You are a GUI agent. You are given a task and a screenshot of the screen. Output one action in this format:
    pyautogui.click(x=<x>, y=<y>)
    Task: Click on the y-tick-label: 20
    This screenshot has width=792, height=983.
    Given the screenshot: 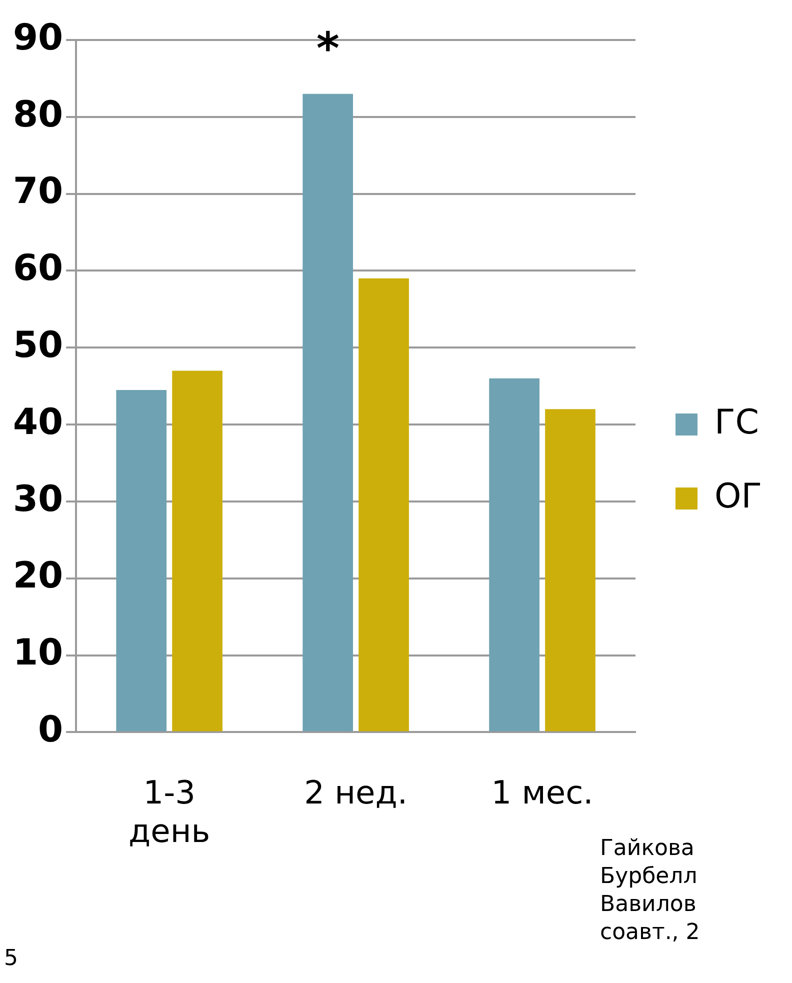 What is the action you would take?
    pyautogui.click(x=38, y=576)
    